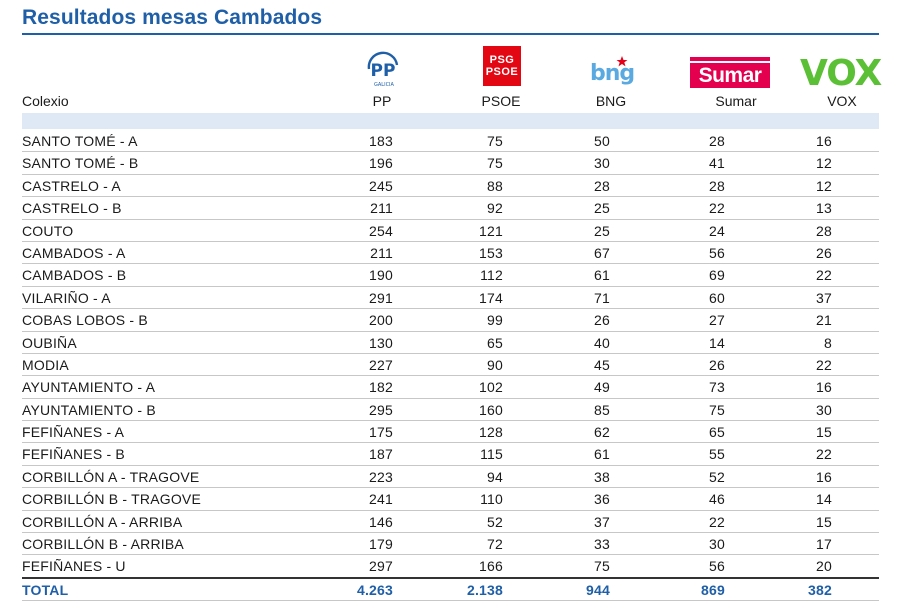 This screenshot has width=900, height=608. I want to click on total-vox: 382, so click(820, 590).